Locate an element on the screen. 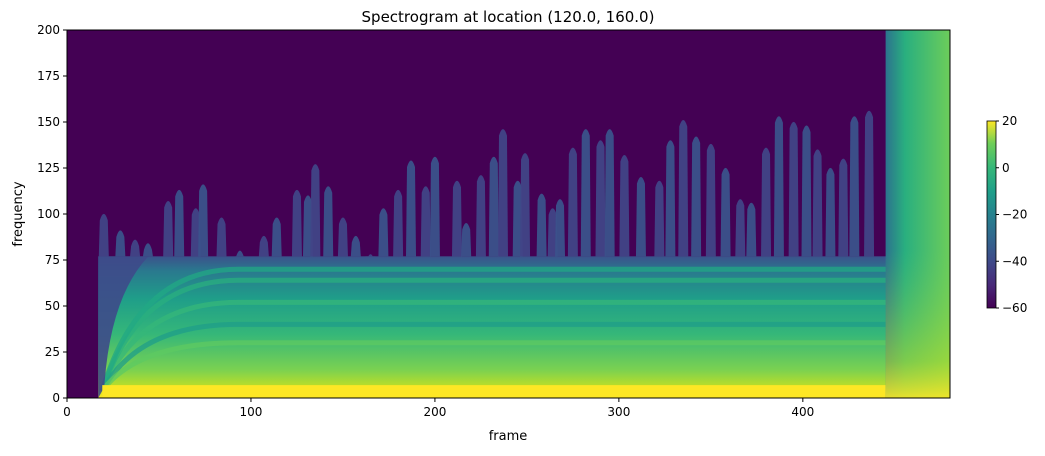 Image resolution: width=1045 pixels, height=456 pixels. colorbar-tick-label: 20 is located at coordinates (1009, 121).